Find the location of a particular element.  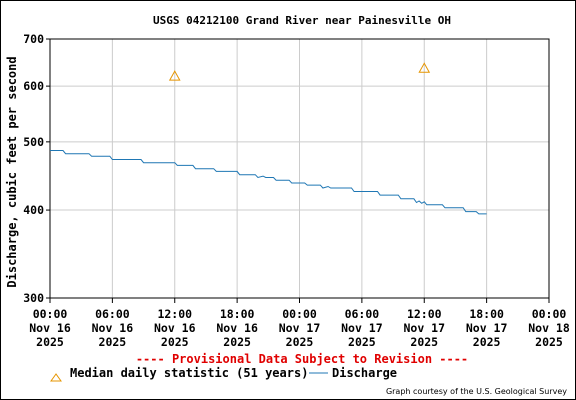

y-tick-label: 500 is located at coordinates (33, 142).